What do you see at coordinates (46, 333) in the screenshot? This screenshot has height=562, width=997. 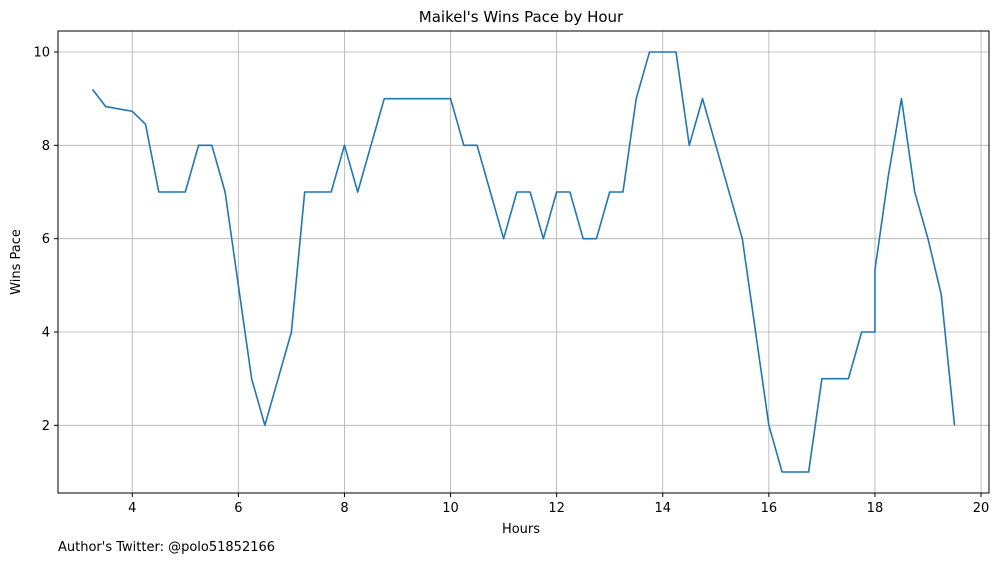 I see `y-tick-label: 4` at bounding box center [46, 333].